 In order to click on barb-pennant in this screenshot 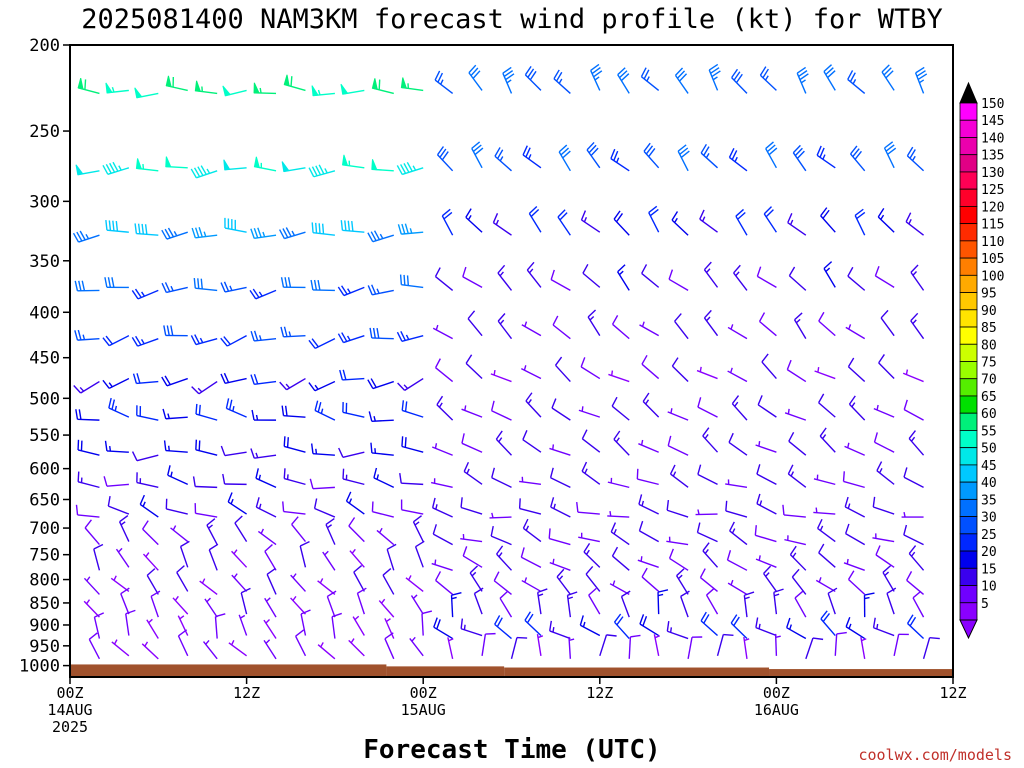, I will do `click(168, 81)`.